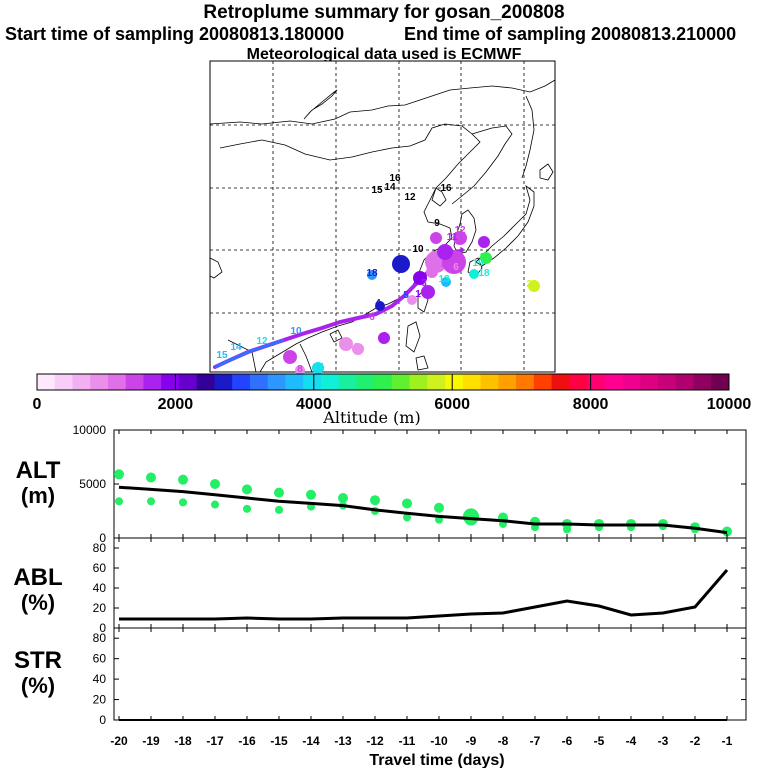 The height and width of the screenshot is (768, 768). What do you see at coordinates (119, 741) in the screenshot?
I see `x-tick-label: -20` at bounding box center [119, 741].